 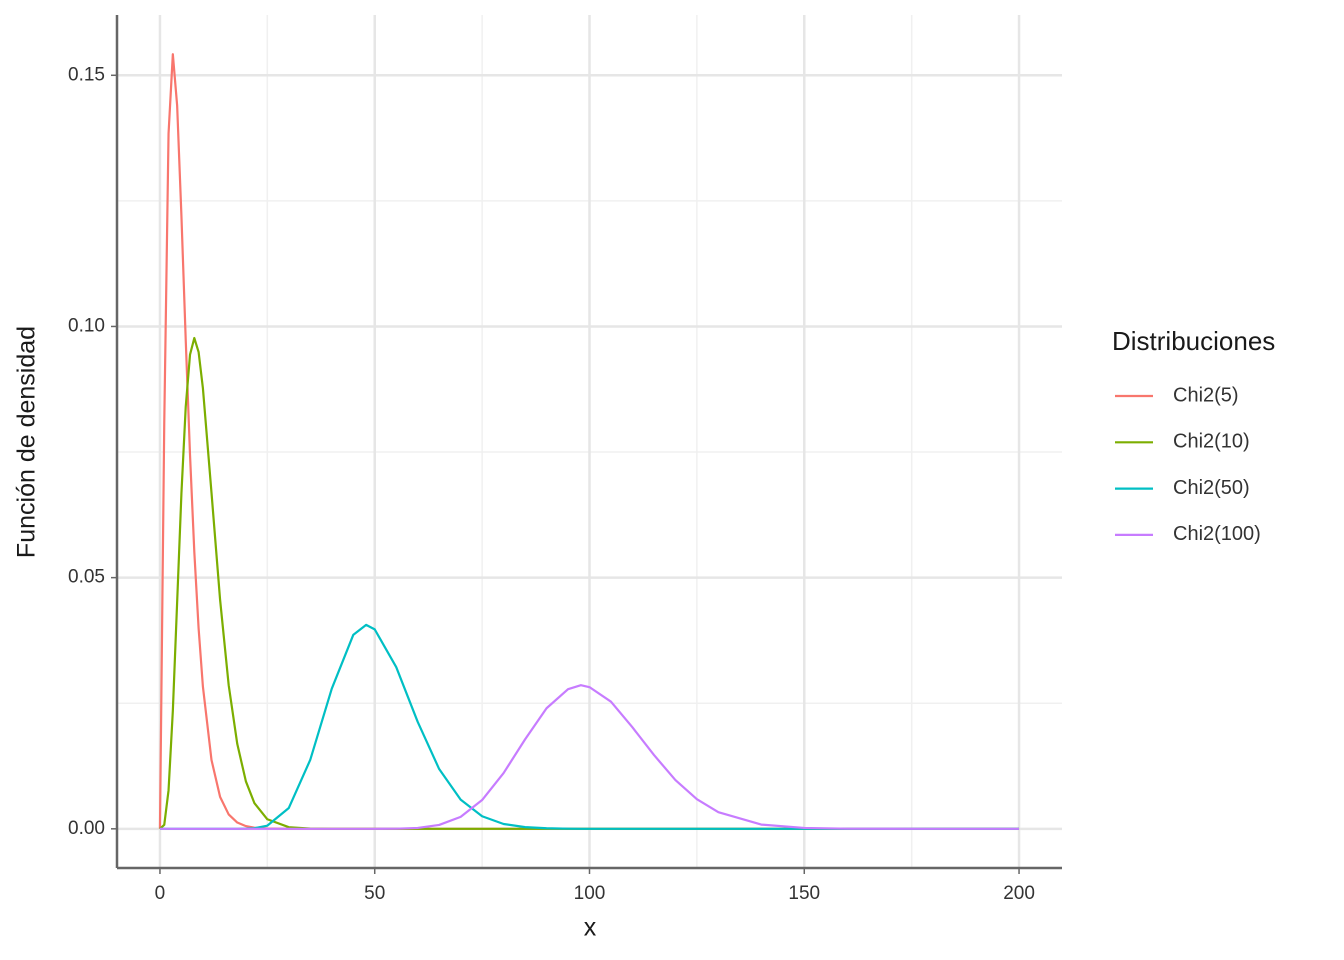 I want to click on series-line, so click(x=589, y=757).